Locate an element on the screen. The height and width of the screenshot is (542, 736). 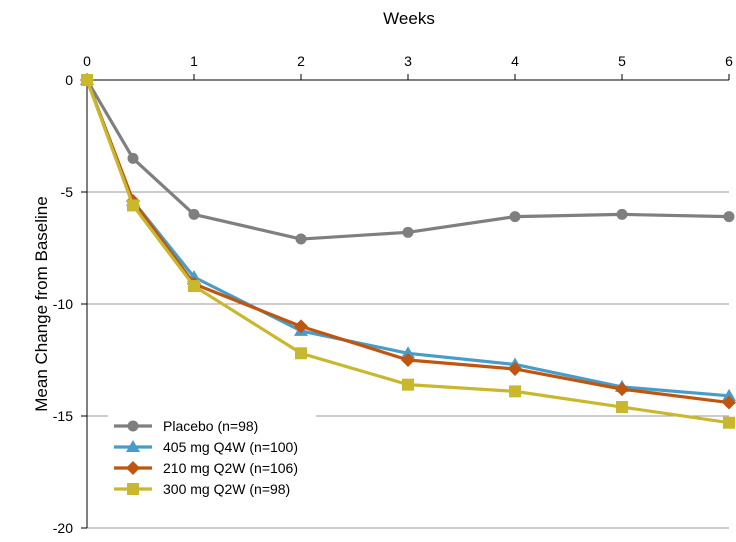
legend-label: 210 mg Q2W (n=106) is located at coordinates (230, 468).